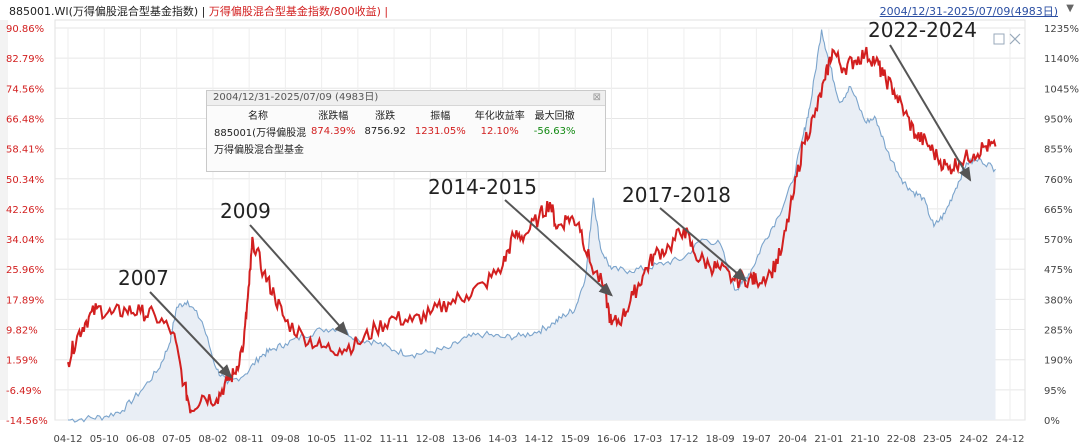 This screenshot has width=1080, height=448. What do you see at coordinates (792, 439) in the screenshot?
I see `x-tick-label: 20-04` at bounding box center [792, 439].